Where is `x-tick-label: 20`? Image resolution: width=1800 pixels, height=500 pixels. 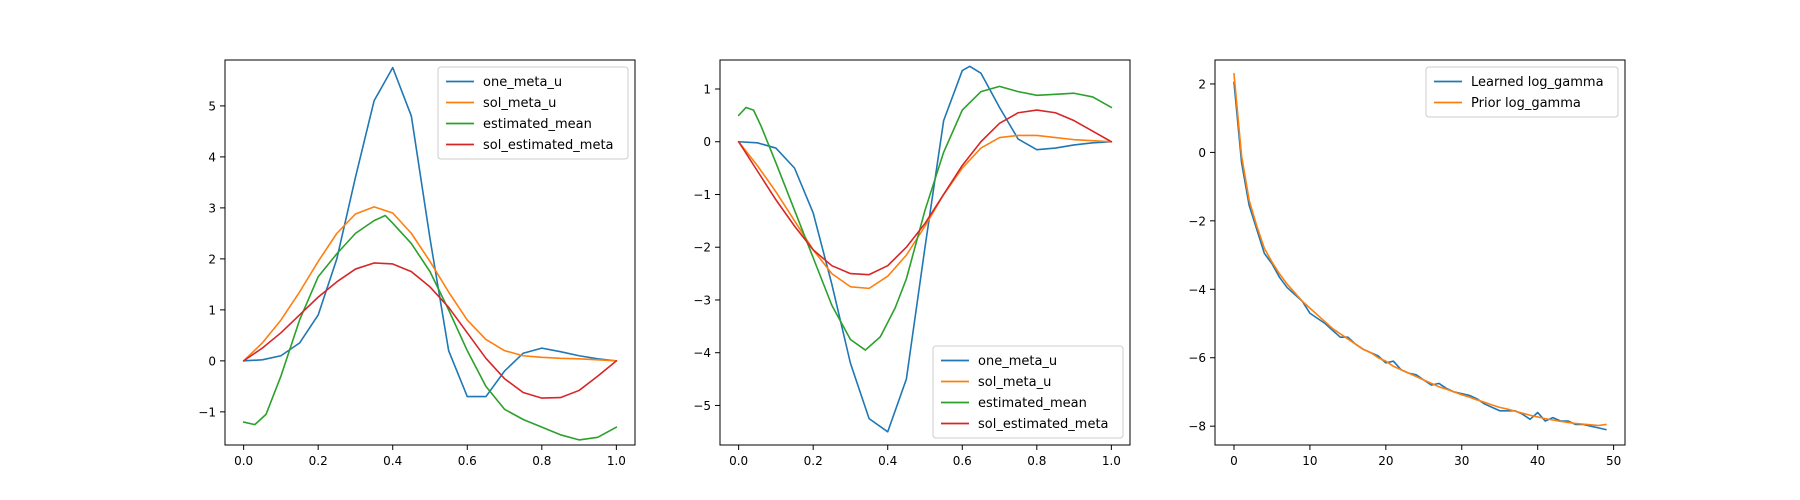
x-tick-label: 20 is located at coordinates (1385, 461).